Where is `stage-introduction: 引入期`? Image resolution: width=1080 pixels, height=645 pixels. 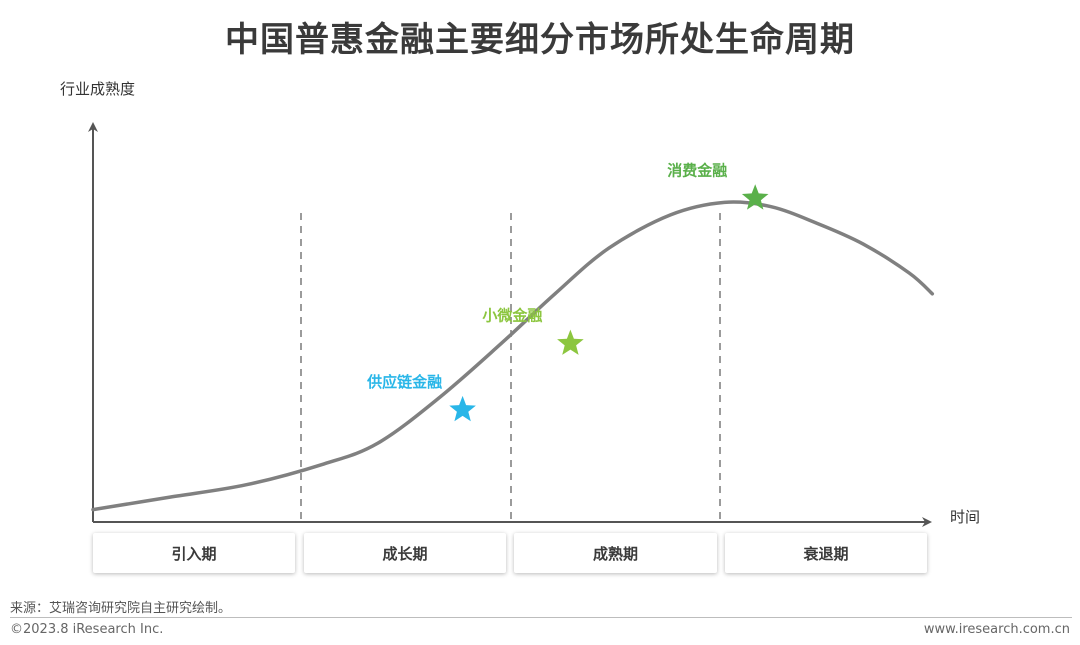
stage-introduction: 引入期 is located at coordinates (194, 553).